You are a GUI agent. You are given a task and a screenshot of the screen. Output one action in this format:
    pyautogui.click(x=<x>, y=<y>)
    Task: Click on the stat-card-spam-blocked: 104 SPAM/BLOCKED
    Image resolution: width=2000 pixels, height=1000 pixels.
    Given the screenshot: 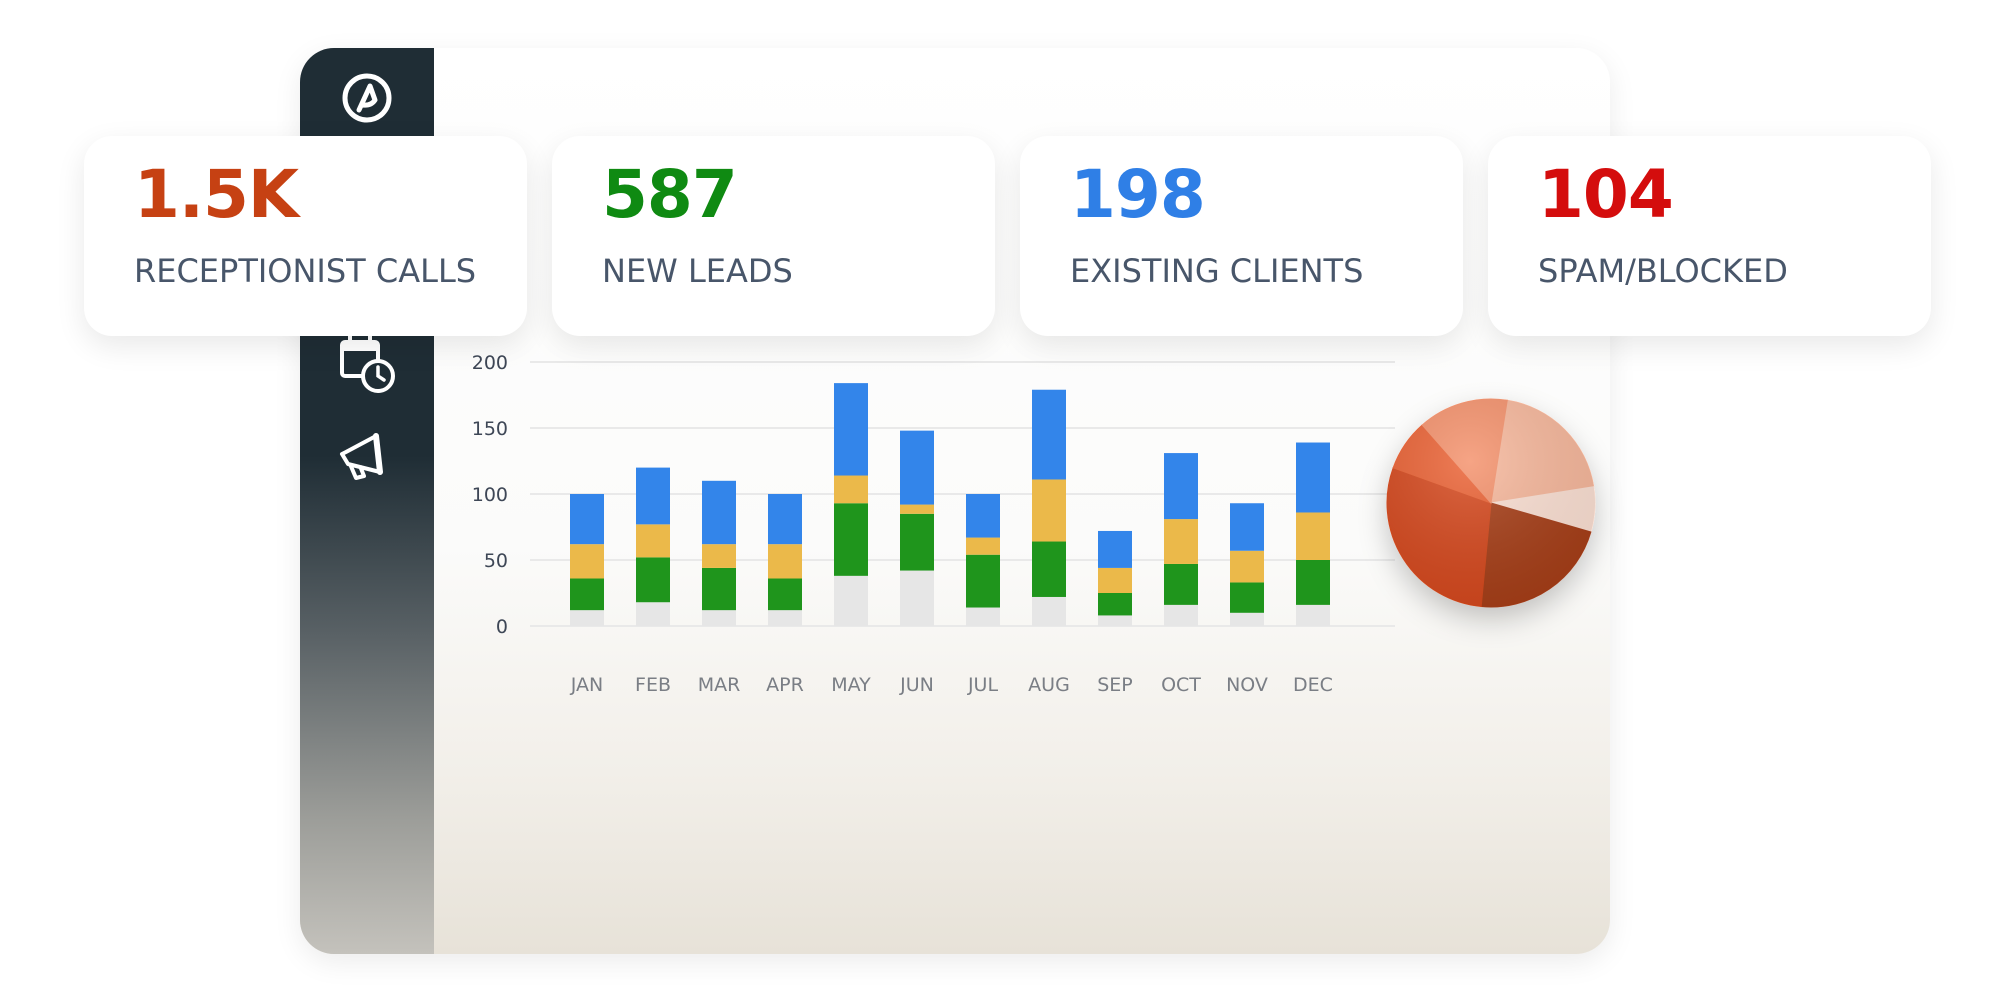 What is the action you would take?
    pyautogui.click(x=1709, y=236)
    